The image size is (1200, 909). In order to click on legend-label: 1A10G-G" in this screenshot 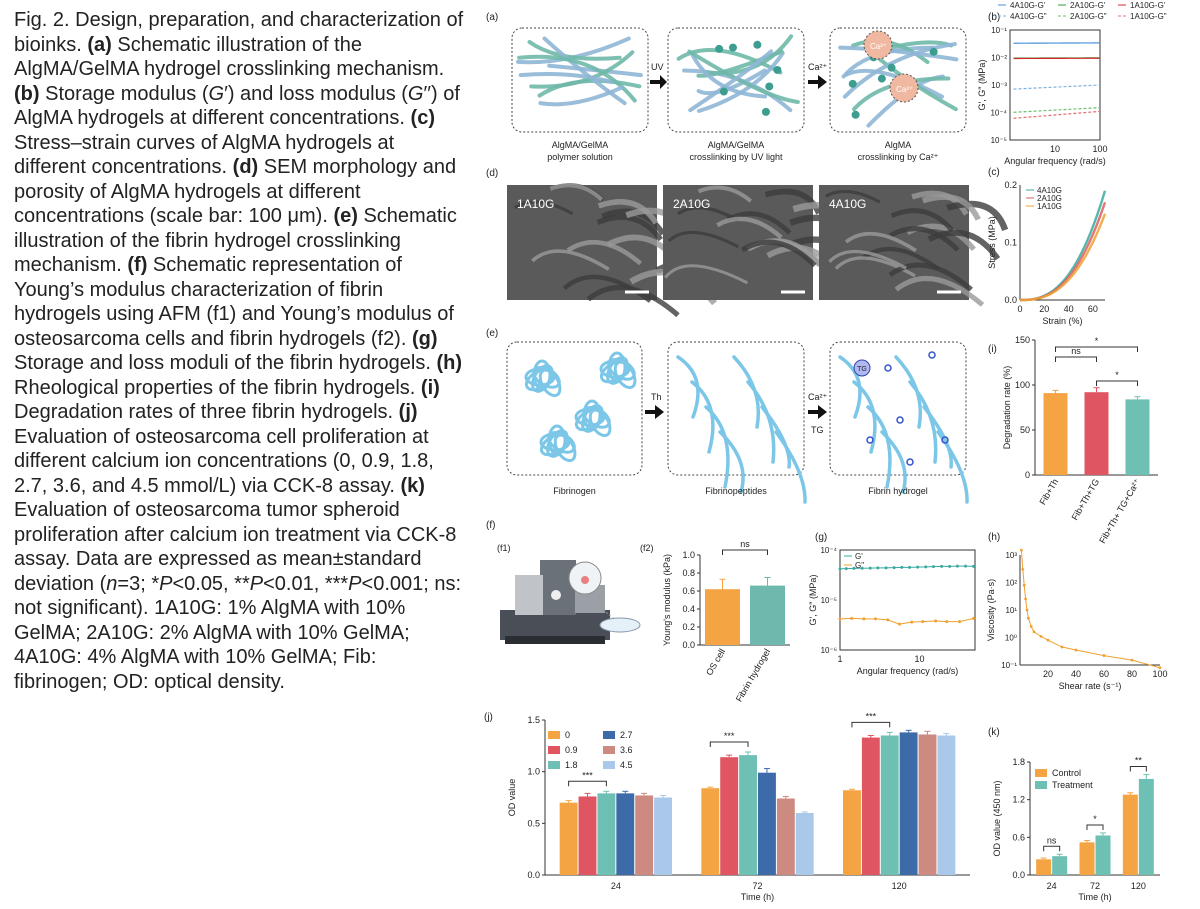, I will do `click(1148, 16)`.